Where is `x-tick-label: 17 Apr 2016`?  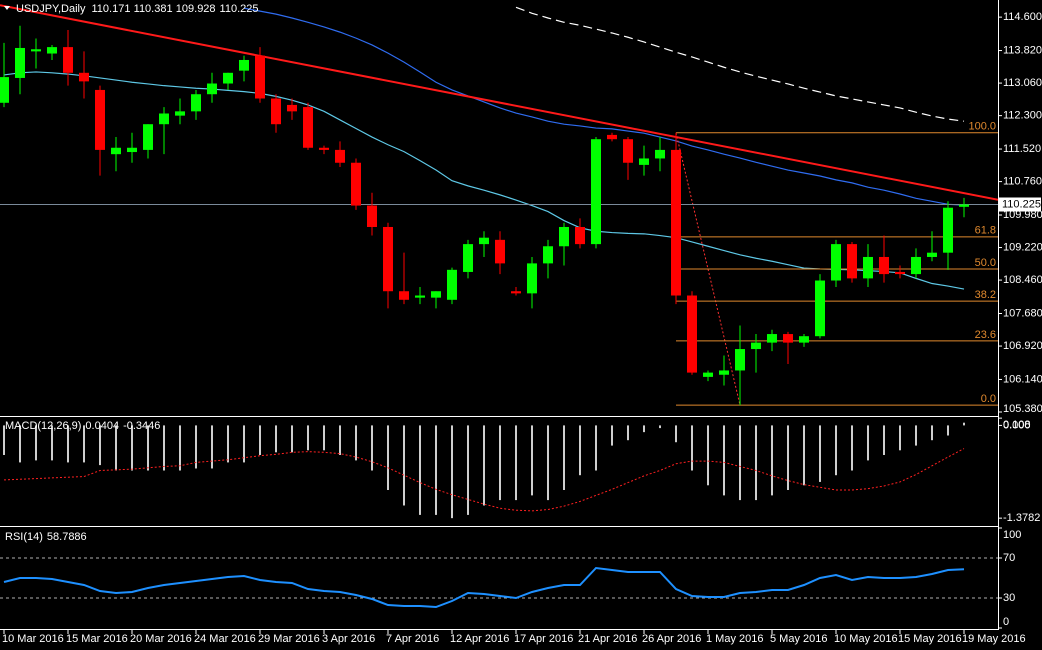 x-tick-label: 17 Apr 2016 is located at coordinates (543, 639).